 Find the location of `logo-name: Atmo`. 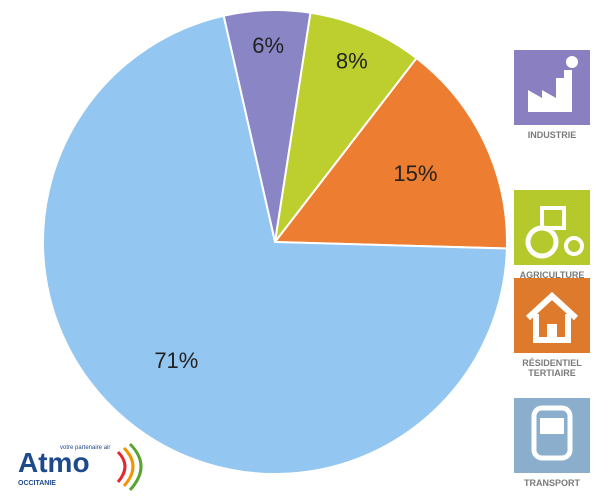

logo-name: Atmo is located at coordinates (54, 462).